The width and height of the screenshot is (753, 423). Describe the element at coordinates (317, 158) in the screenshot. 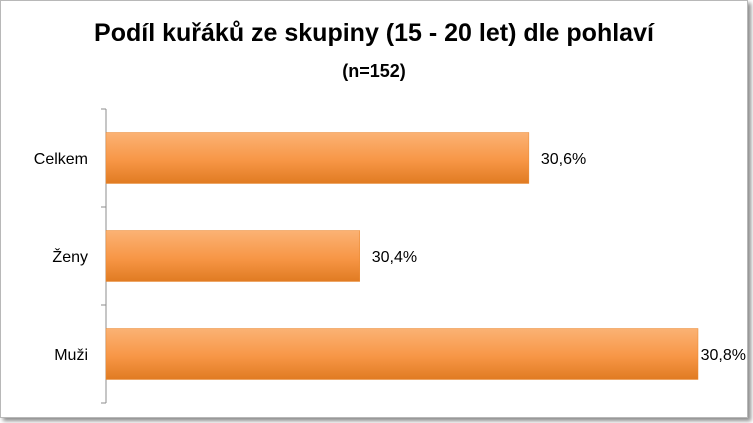

I see `bar-celkem` at that location.